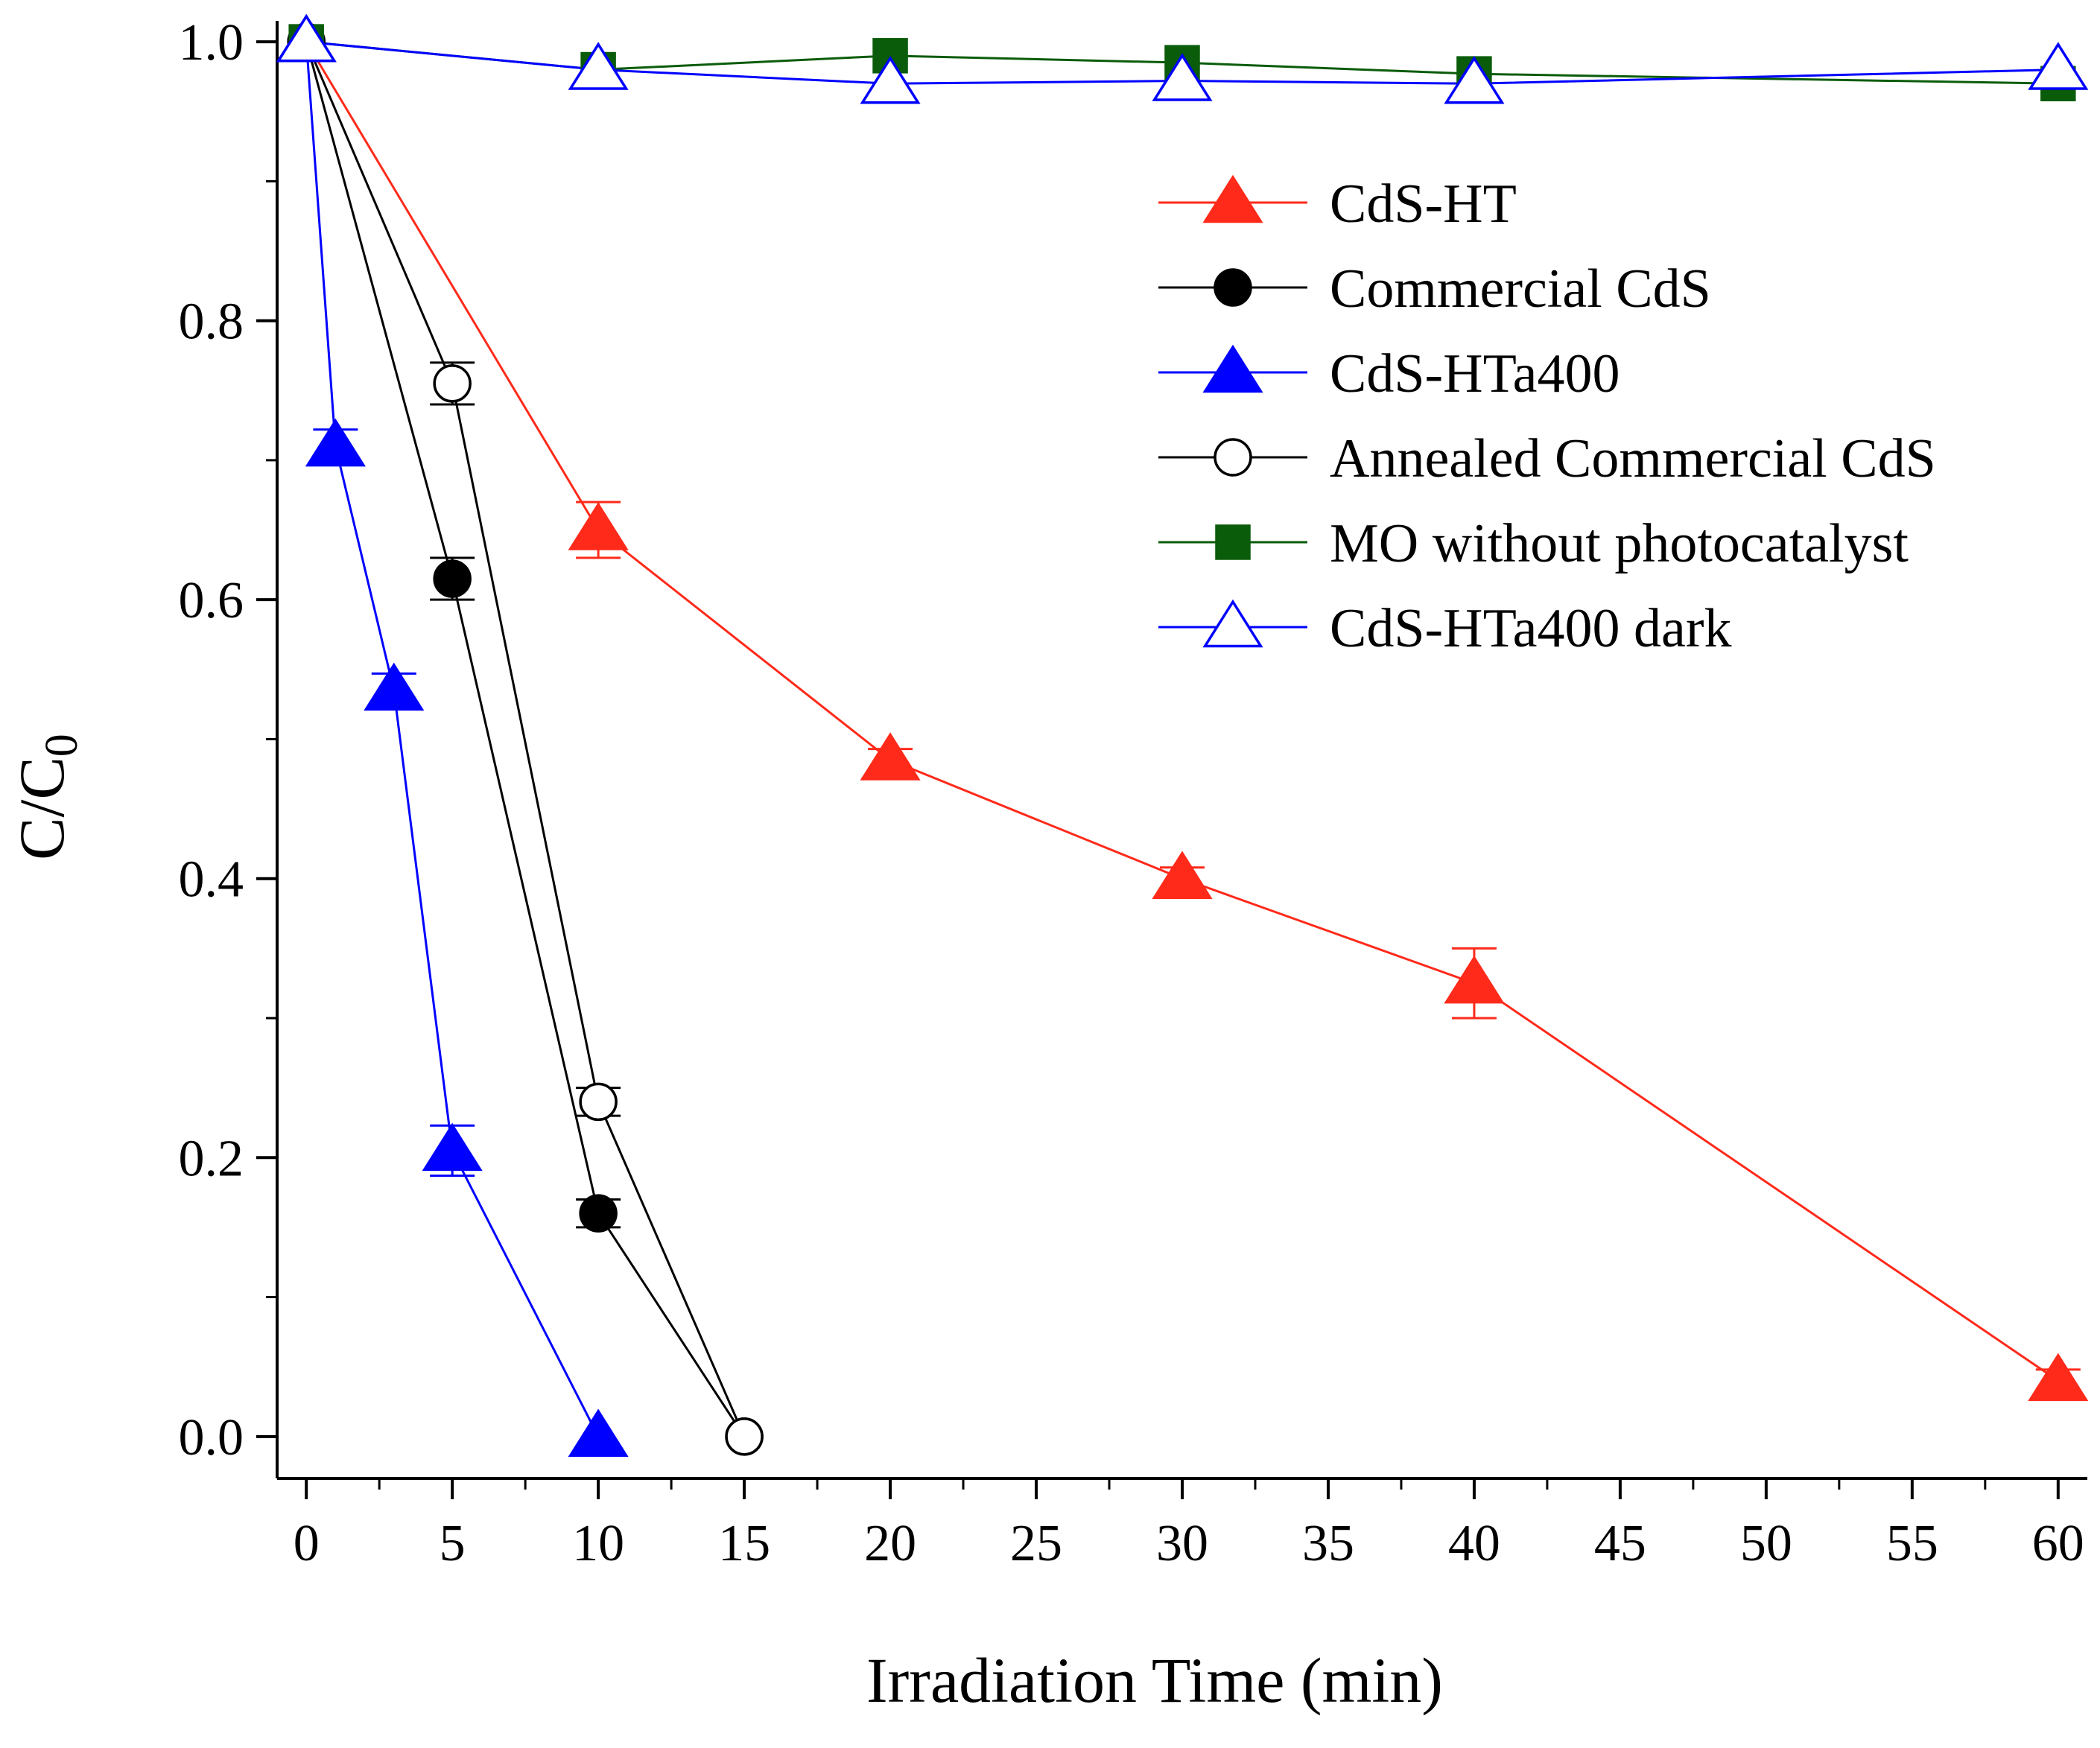 This screenshot has width=2100, height=1748. What do you see at coordinates (212, 322) in the screenshot?
I see `y-tick-label: 0.8` at bounding box center [212, 322].